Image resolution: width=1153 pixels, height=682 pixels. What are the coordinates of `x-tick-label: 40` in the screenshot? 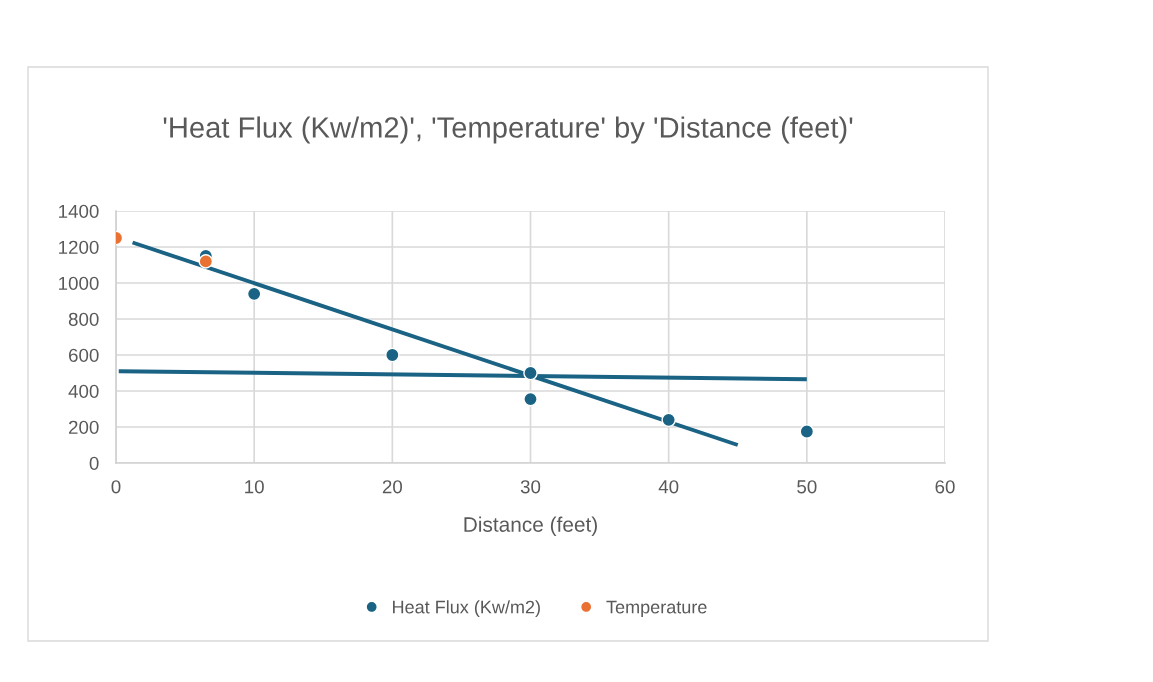 It's located at (668, 487).